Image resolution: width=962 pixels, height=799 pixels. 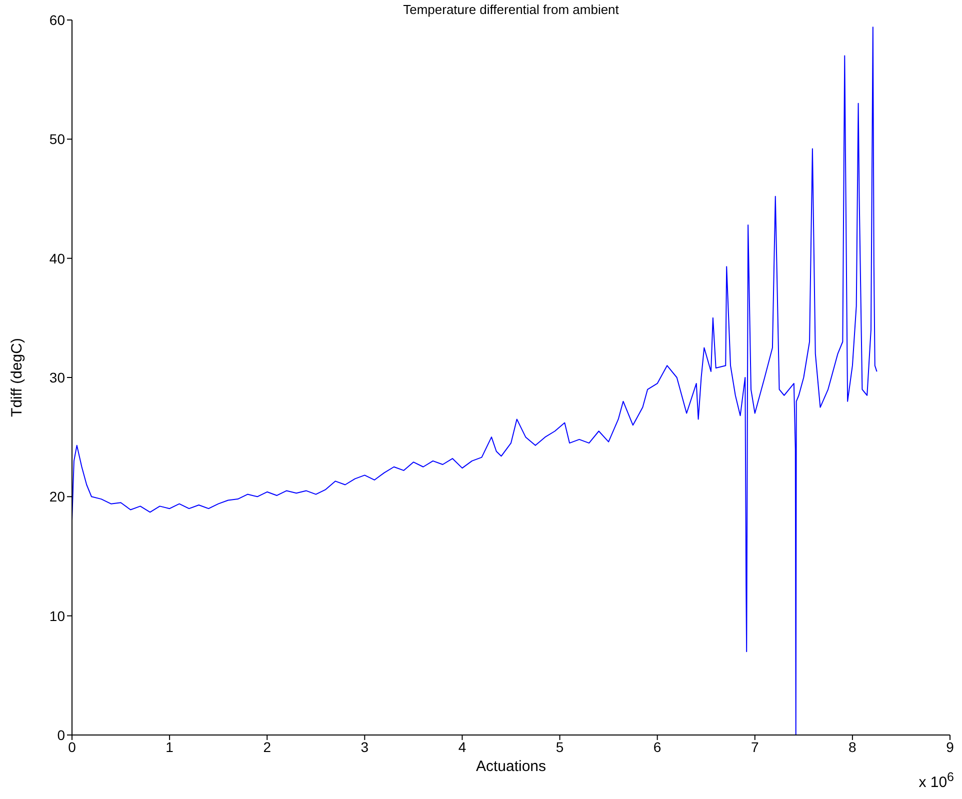 What do you see at coordinates (754, 746) in the screenshot?
I see `x-tick-label: 7` at bounding box center [754, 746].